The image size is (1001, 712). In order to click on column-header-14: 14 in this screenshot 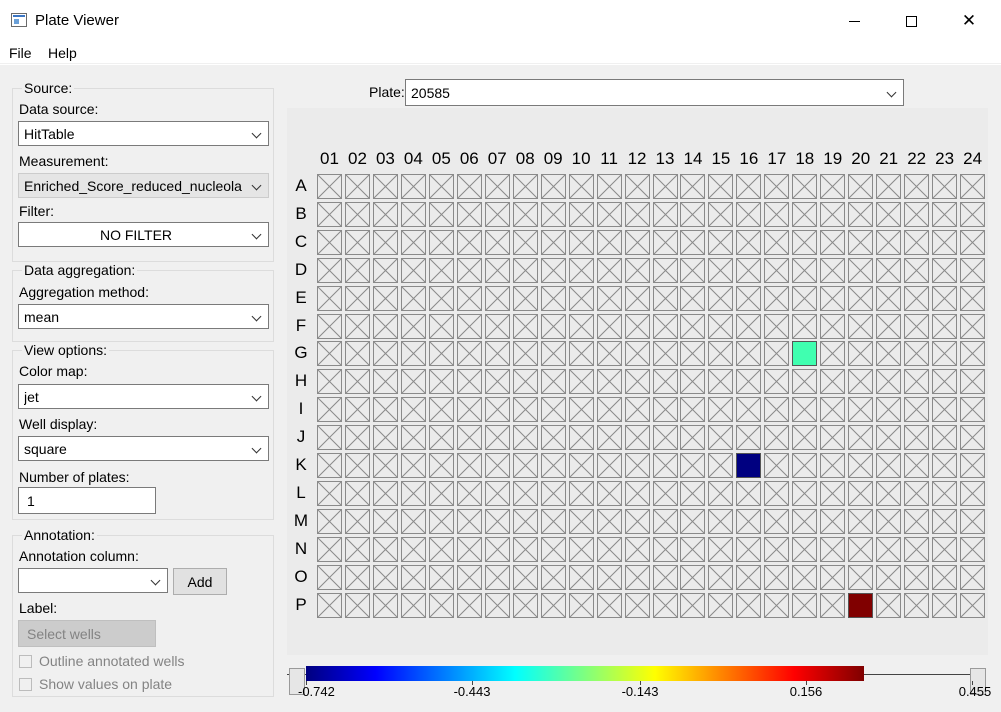, I will do `click(693, 158)`.